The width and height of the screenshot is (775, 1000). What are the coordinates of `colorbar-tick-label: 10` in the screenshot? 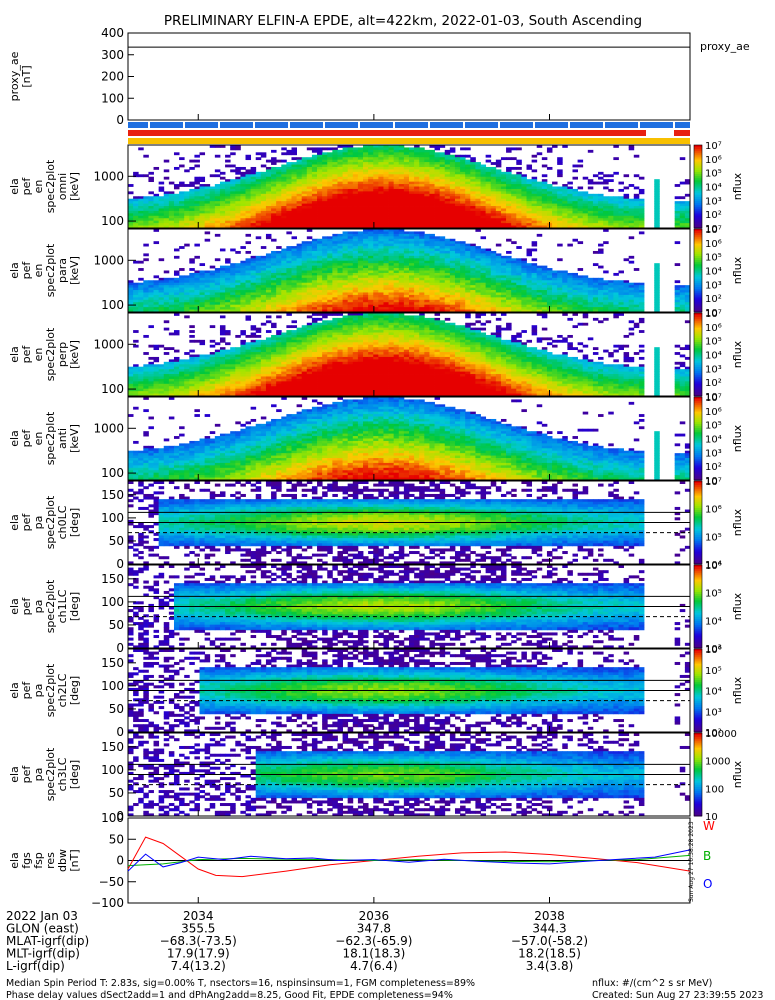 It's located at (711, 313).